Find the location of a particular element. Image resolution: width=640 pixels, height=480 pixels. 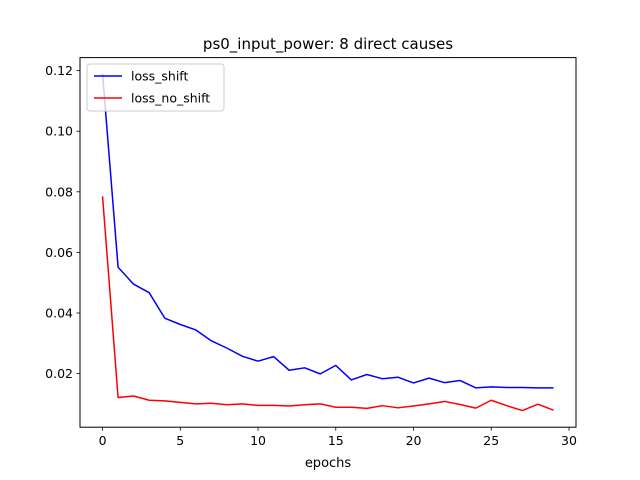

x-tick-label: 25 is located at coordinates (491, 440).